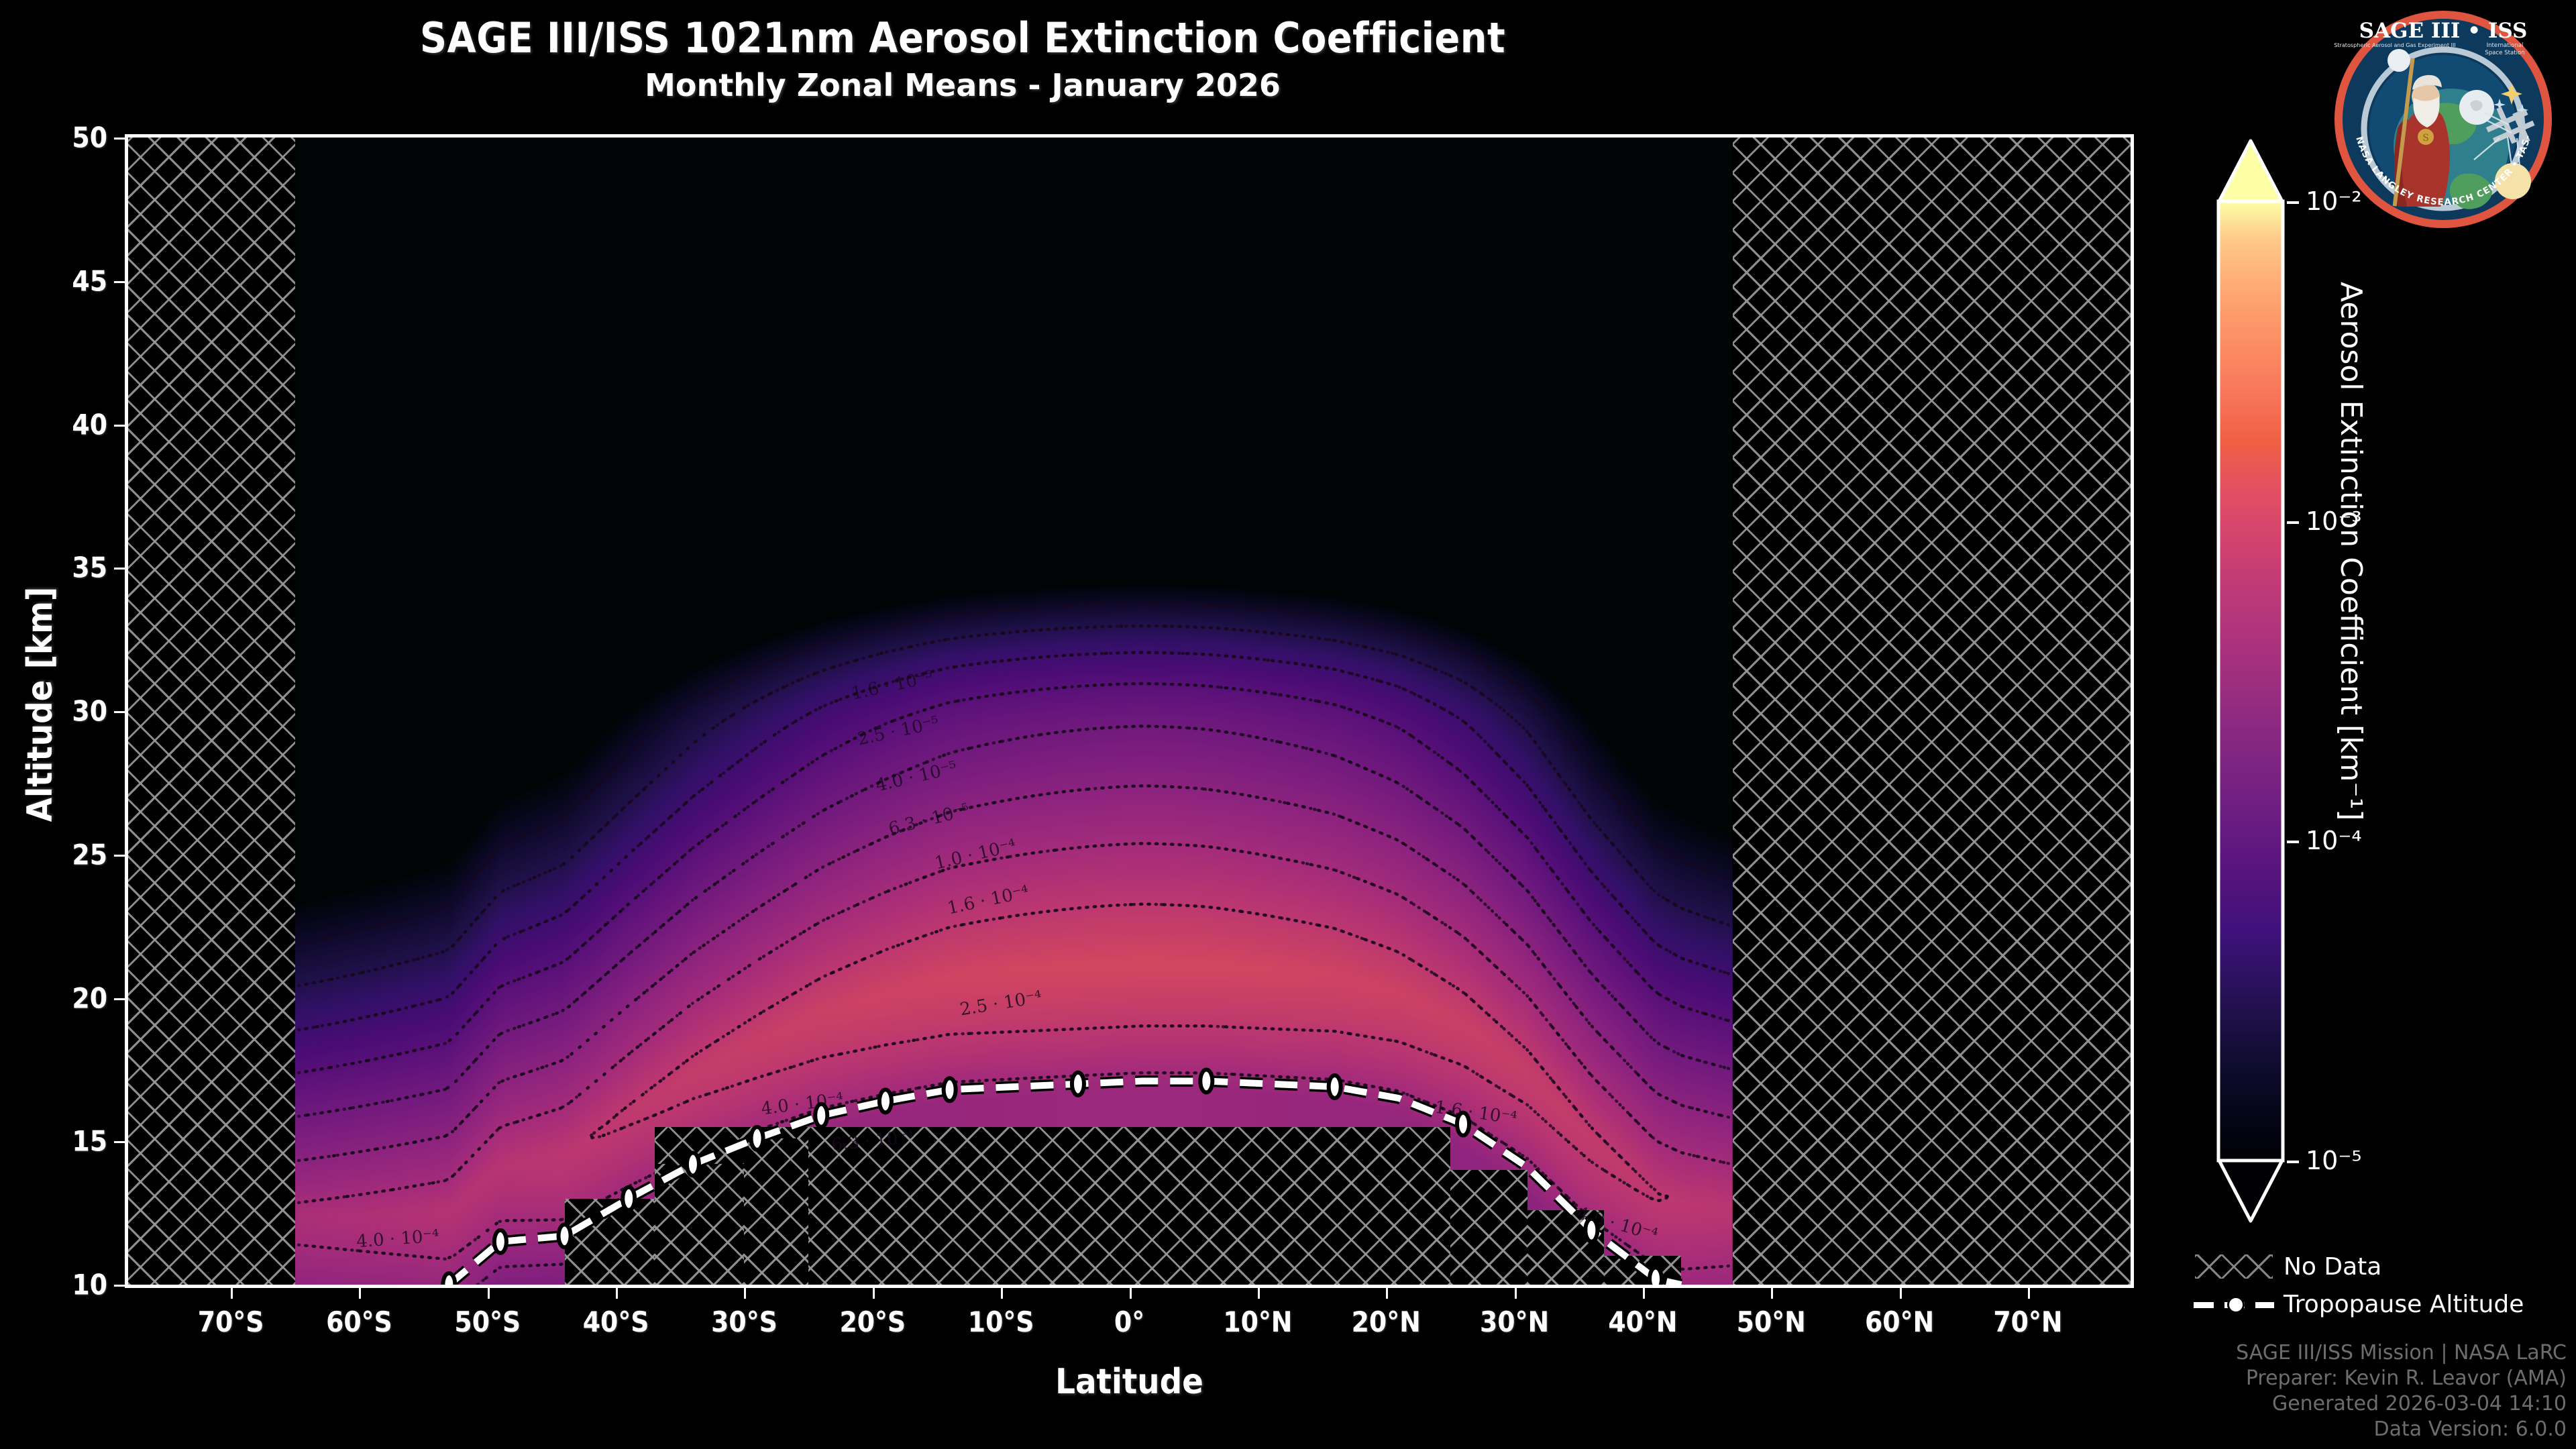 The image size is (2576, 1449). What do you see at coordinates (1386, 1321) in the screenshot?
I see `x-tick-label: 20°N` at bounding box center [1386, 1321].